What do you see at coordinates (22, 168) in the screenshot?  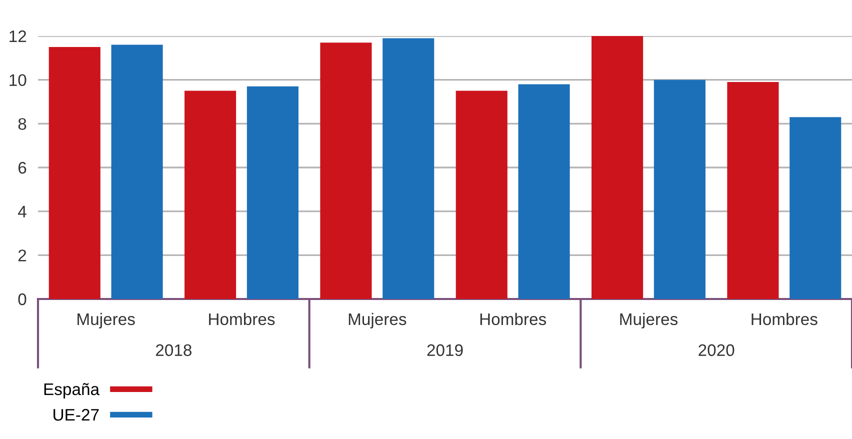 I see `y-tick-label: 6` at bounding box center [22, 168].